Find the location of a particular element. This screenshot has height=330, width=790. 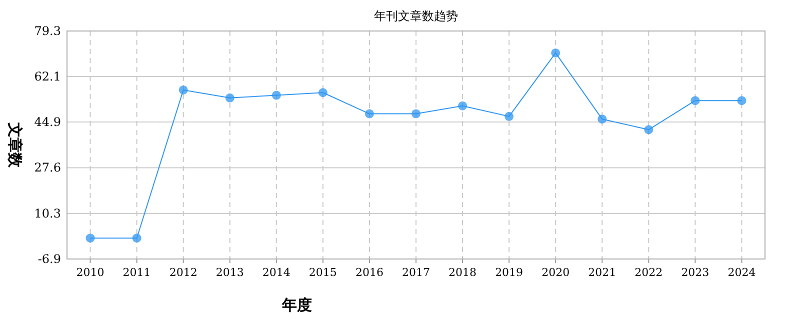

y-tick-label: 79.3 is located at coordinates (47, 31).